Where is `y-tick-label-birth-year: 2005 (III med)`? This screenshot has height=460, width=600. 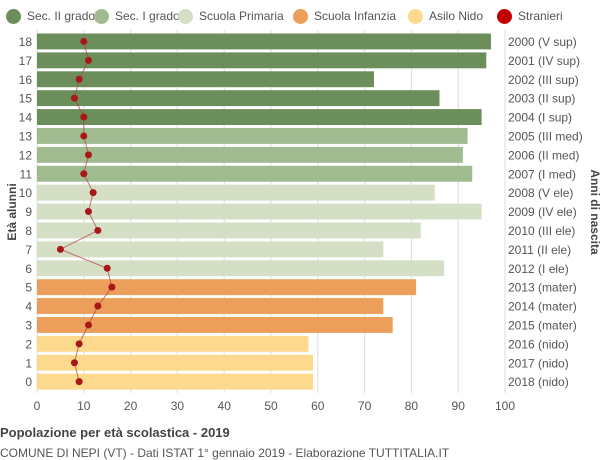 y-tick-label-birth-year: 2005 (III med) is located at coordinates (545, 136).